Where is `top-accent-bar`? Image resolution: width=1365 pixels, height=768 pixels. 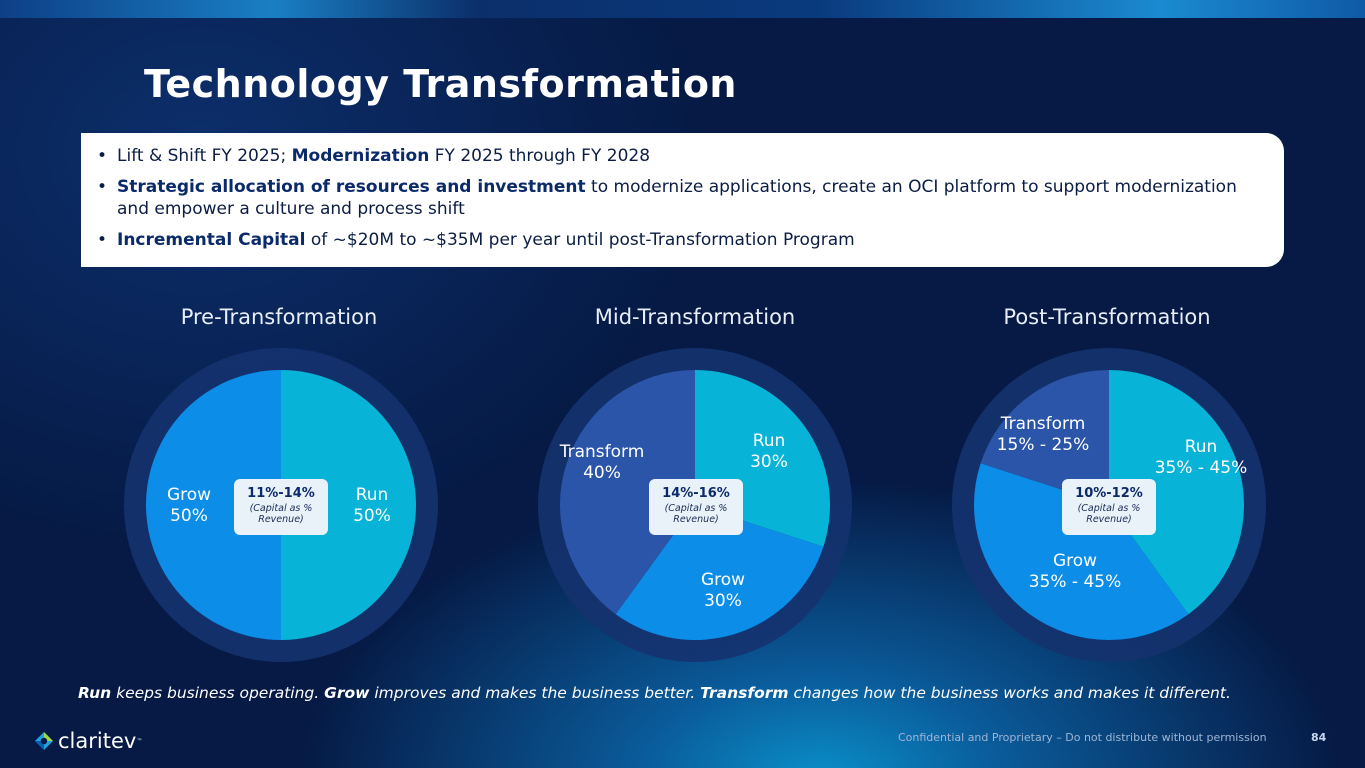
top-accent-bar is located at coordinates (682, 9).